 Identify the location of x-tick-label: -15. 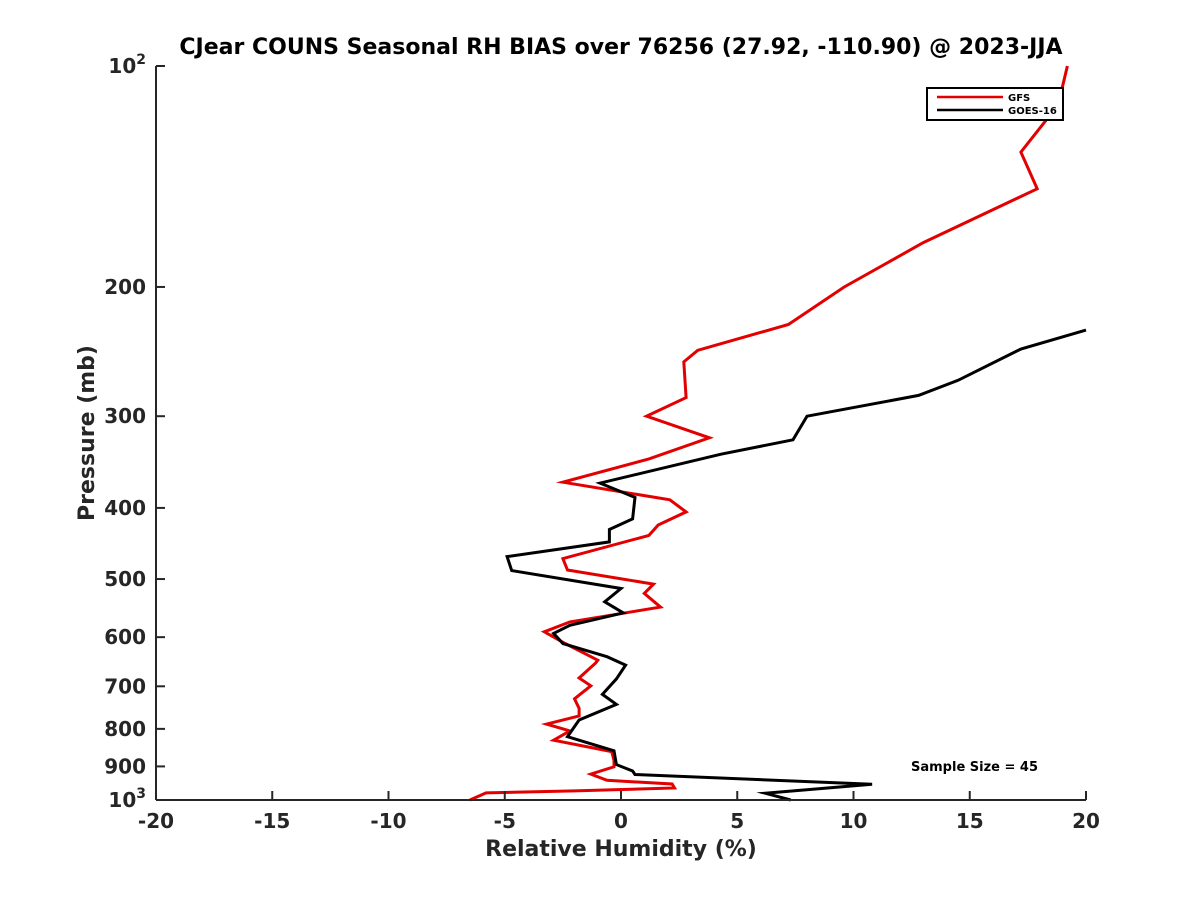
(272, 821).